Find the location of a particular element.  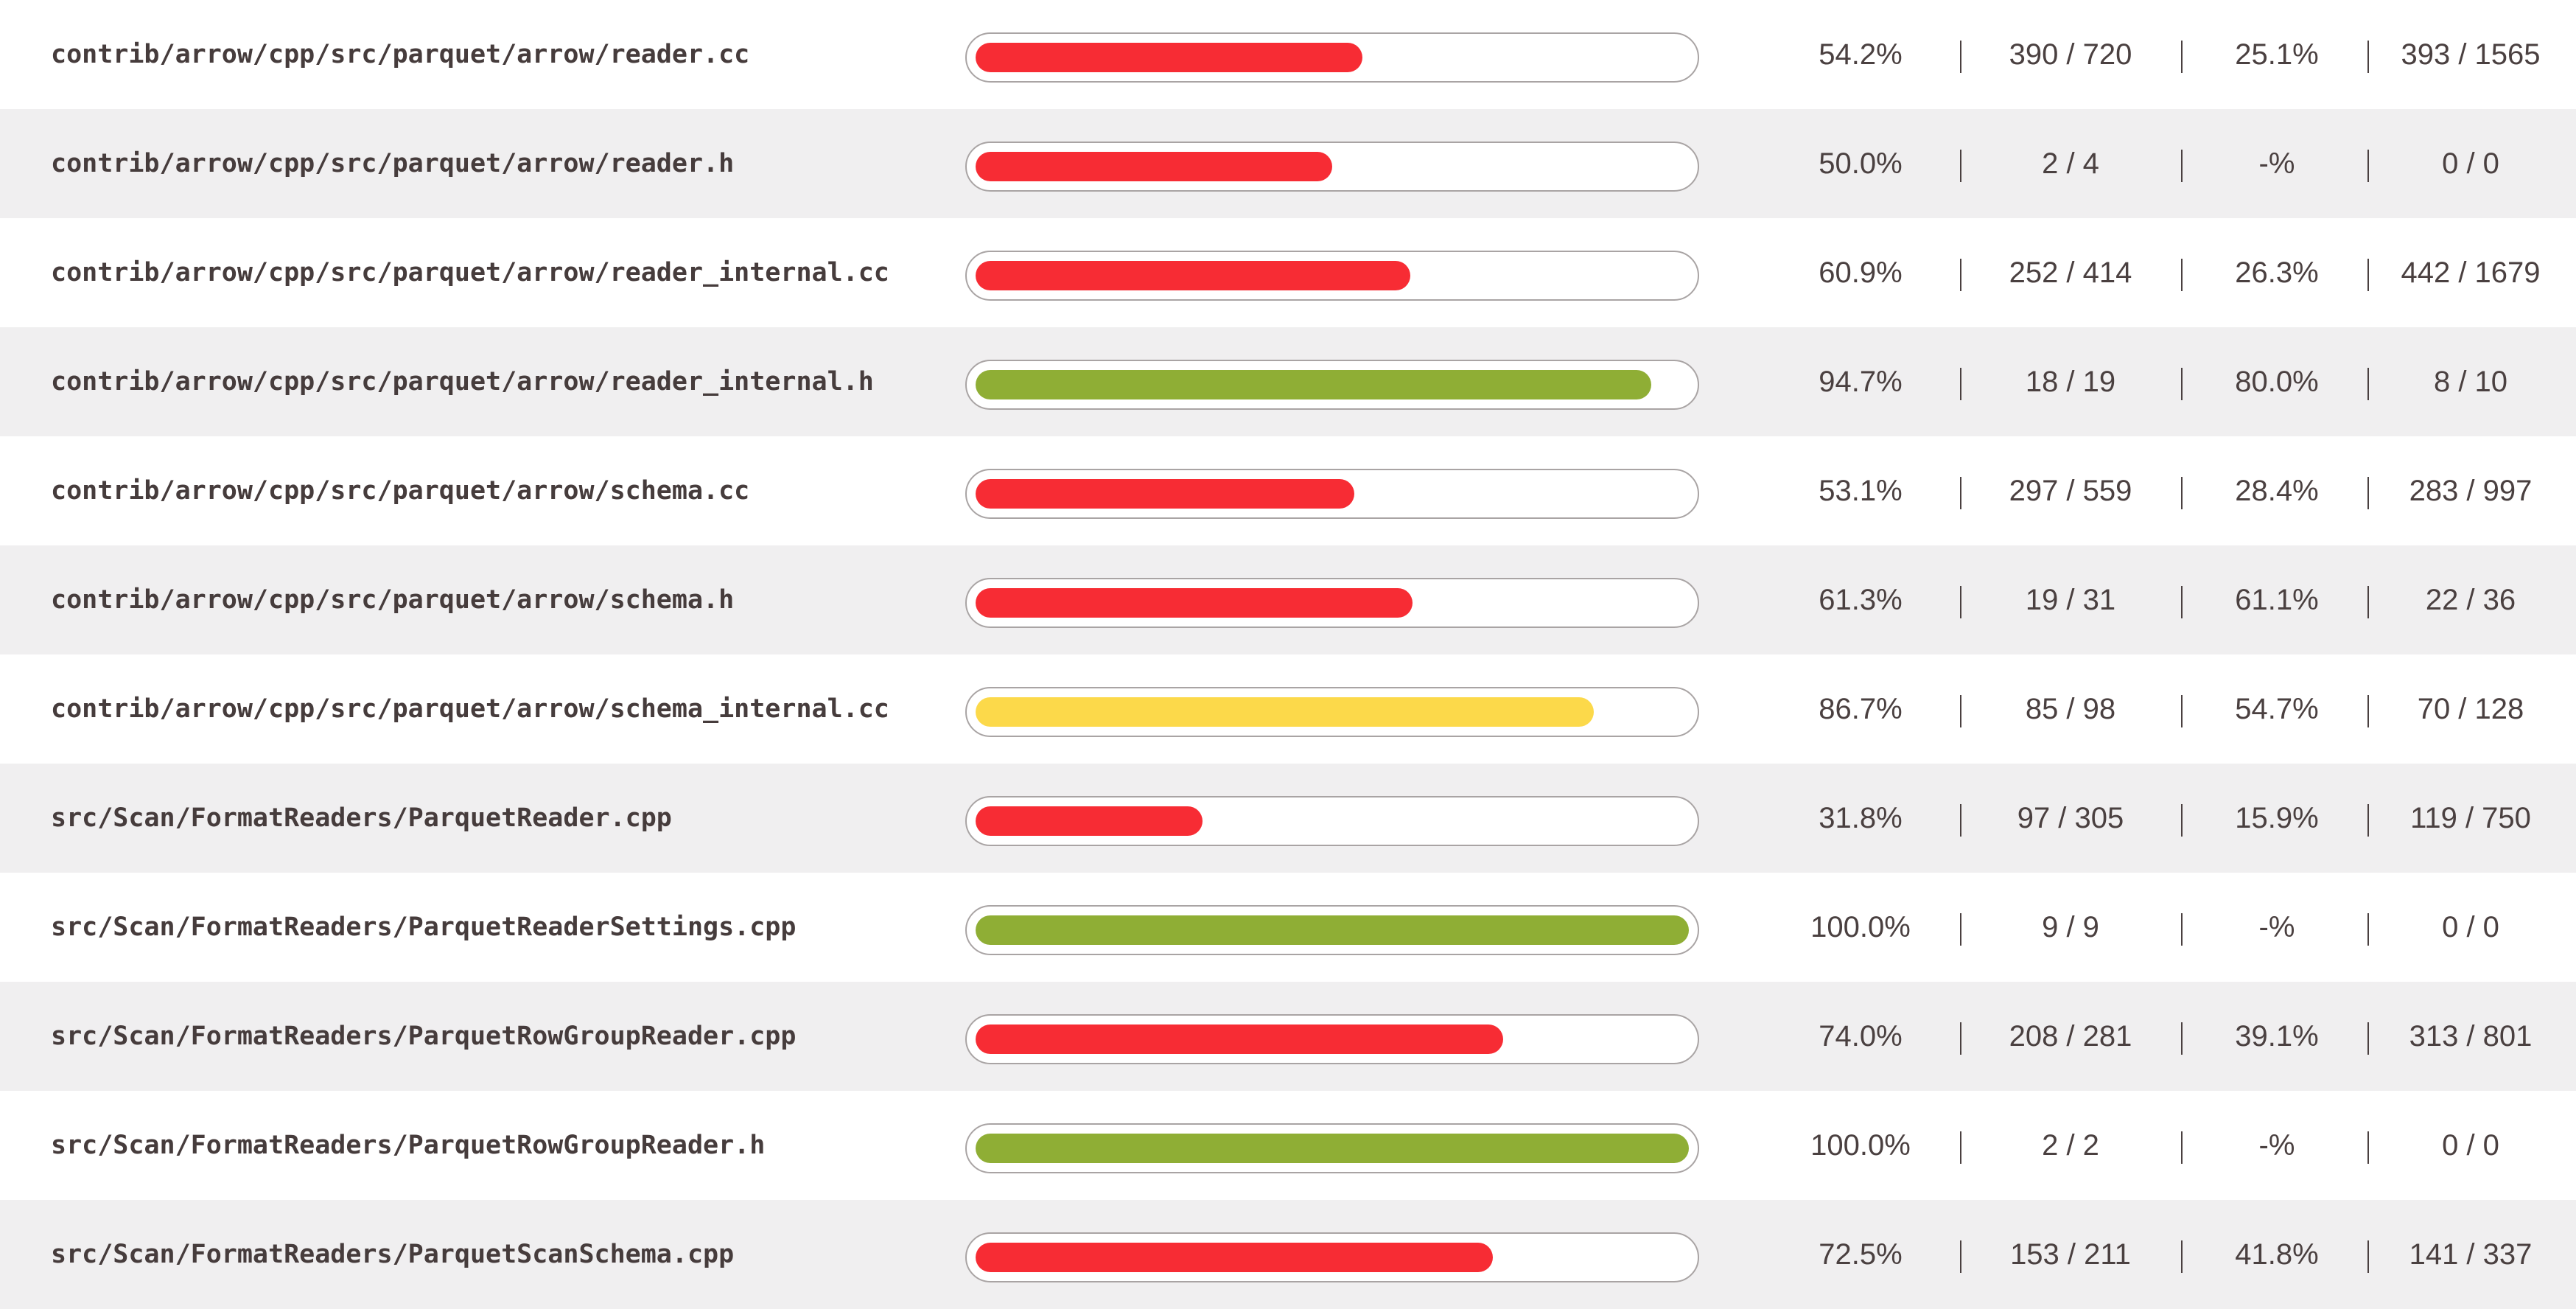

functions-hit-count: 8 / 10 is located at coordinates (2470, 382).